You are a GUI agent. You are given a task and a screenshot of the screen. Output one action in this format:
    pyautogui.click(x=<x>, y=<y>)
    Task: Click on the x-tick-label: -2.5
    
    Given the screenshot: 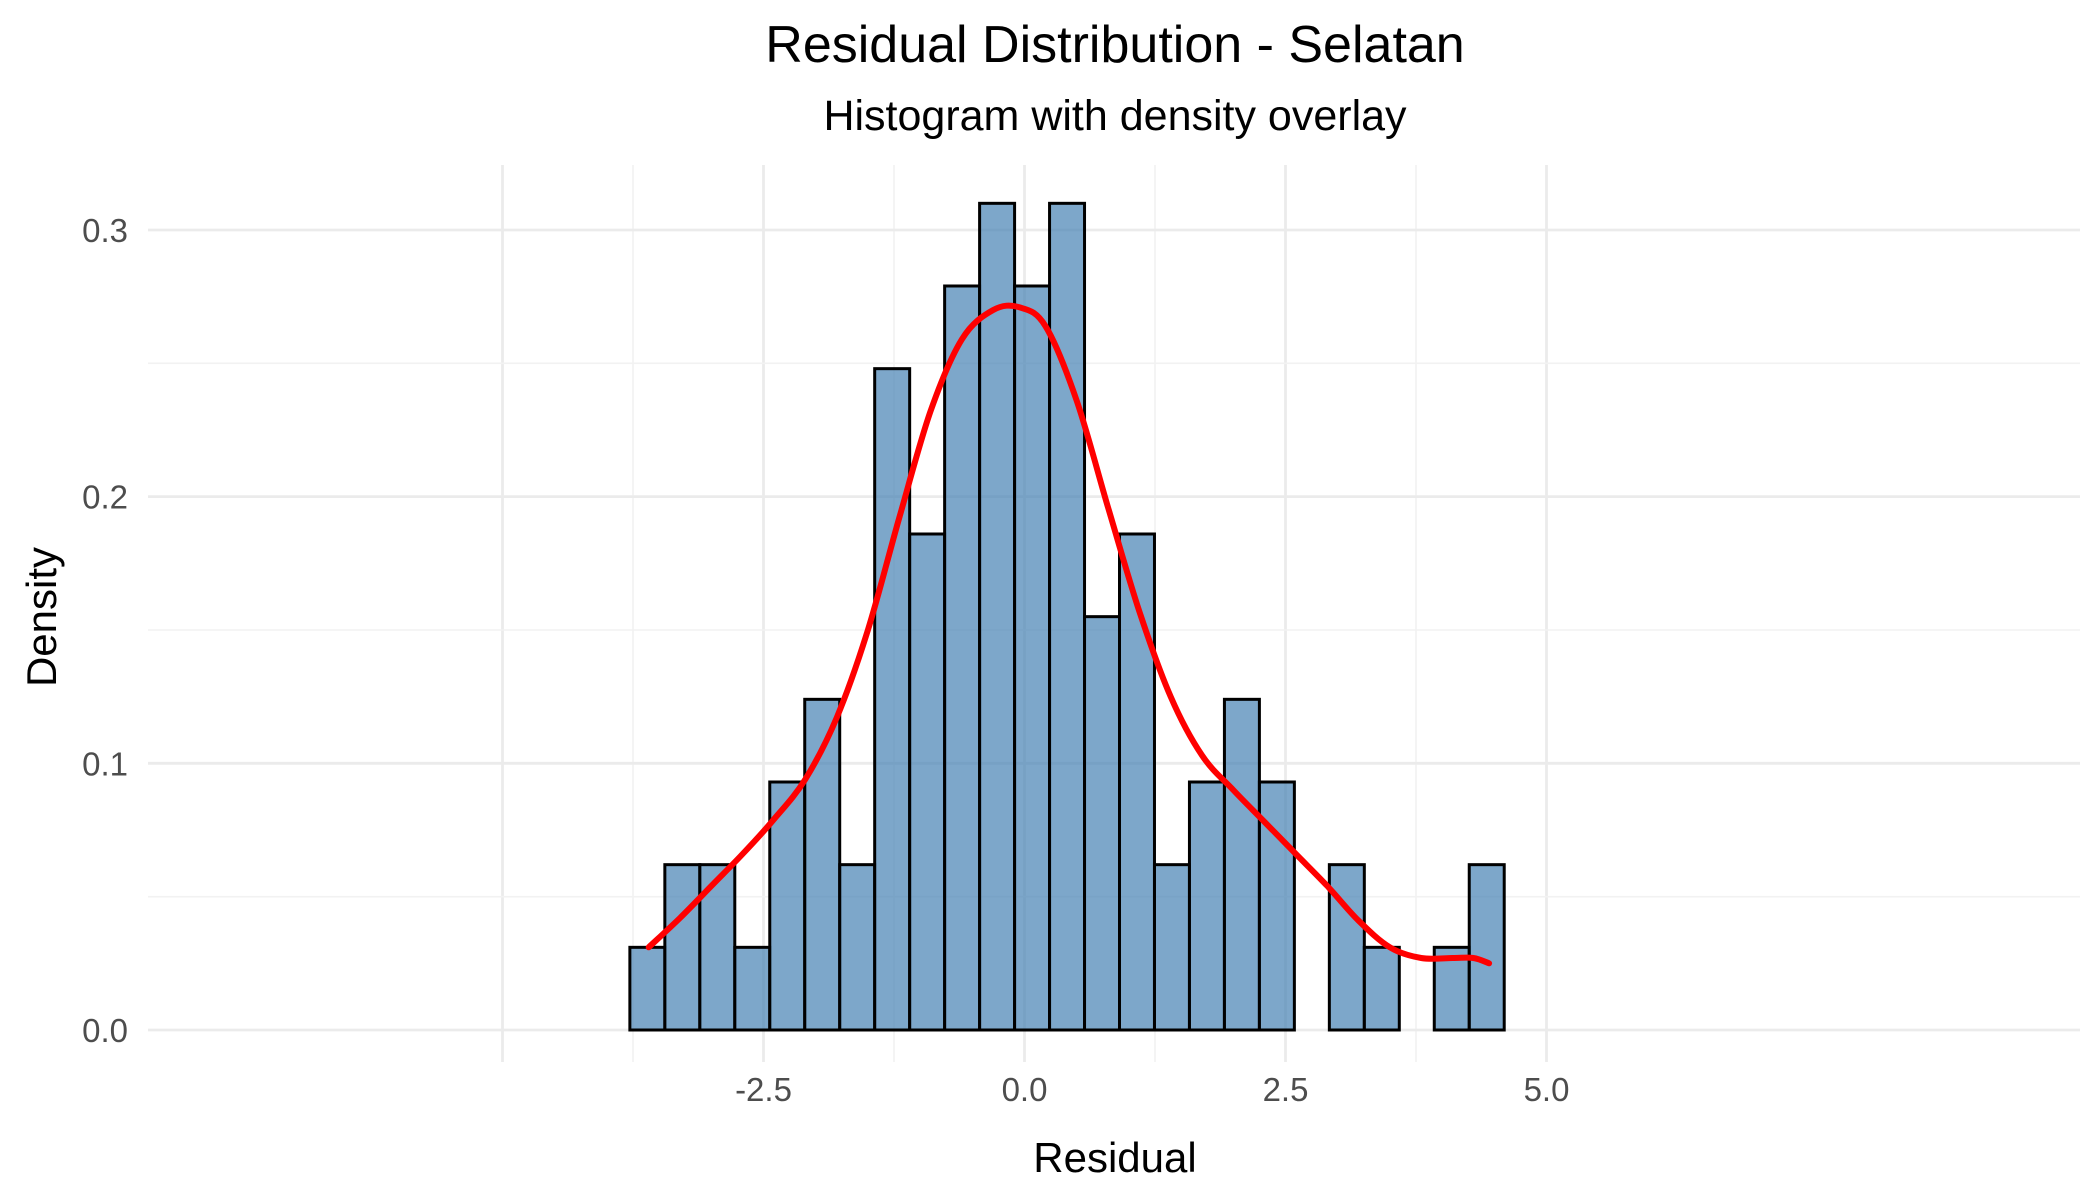 What is the action you would take?
    pyautogui.click(x=763, y=1089)
    